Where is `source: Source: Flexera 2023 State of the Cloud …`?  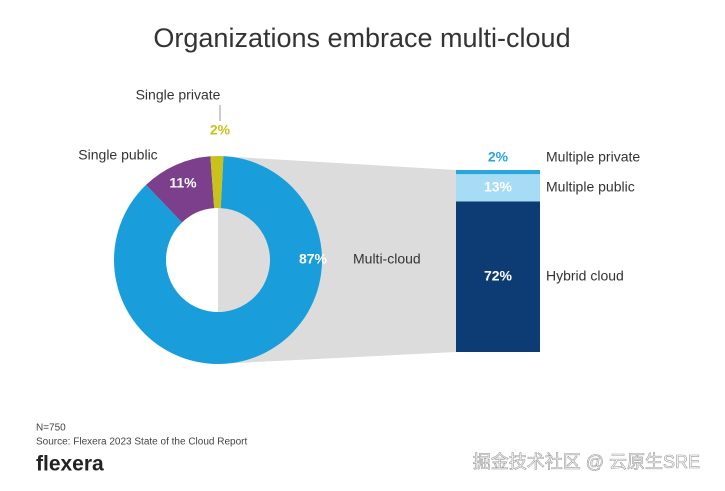
source: Source: Flexera 2023 State of the Cloud … is located at coordinates (141, 442).